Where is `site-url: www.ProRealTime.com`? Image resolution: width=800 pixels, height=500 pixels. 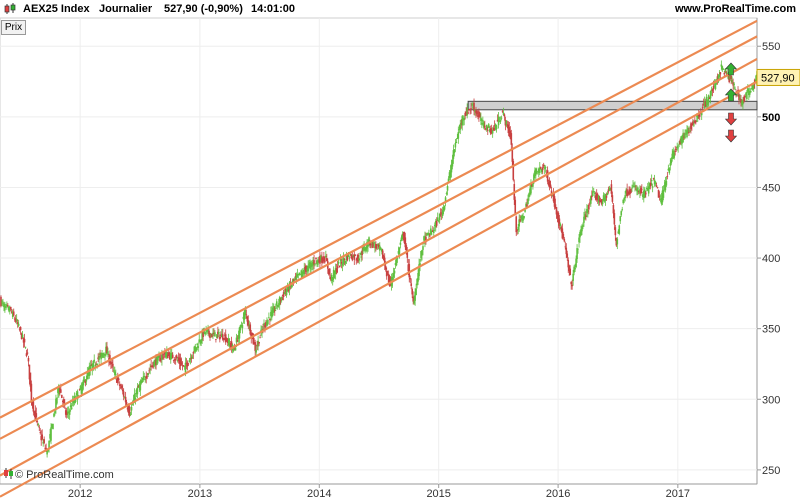 site-url: www.ProRealTime.com is located at coordinates (735, 9).